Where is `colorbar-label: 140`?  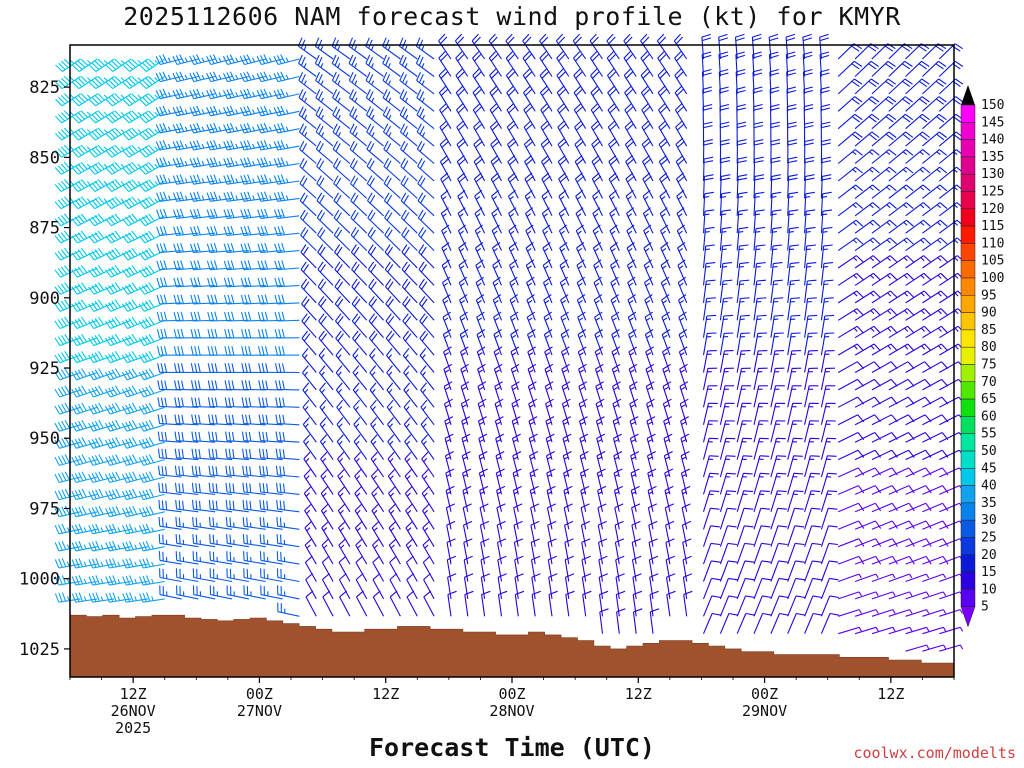
colorbar-label: 140 is located at coordinates (992, 140).